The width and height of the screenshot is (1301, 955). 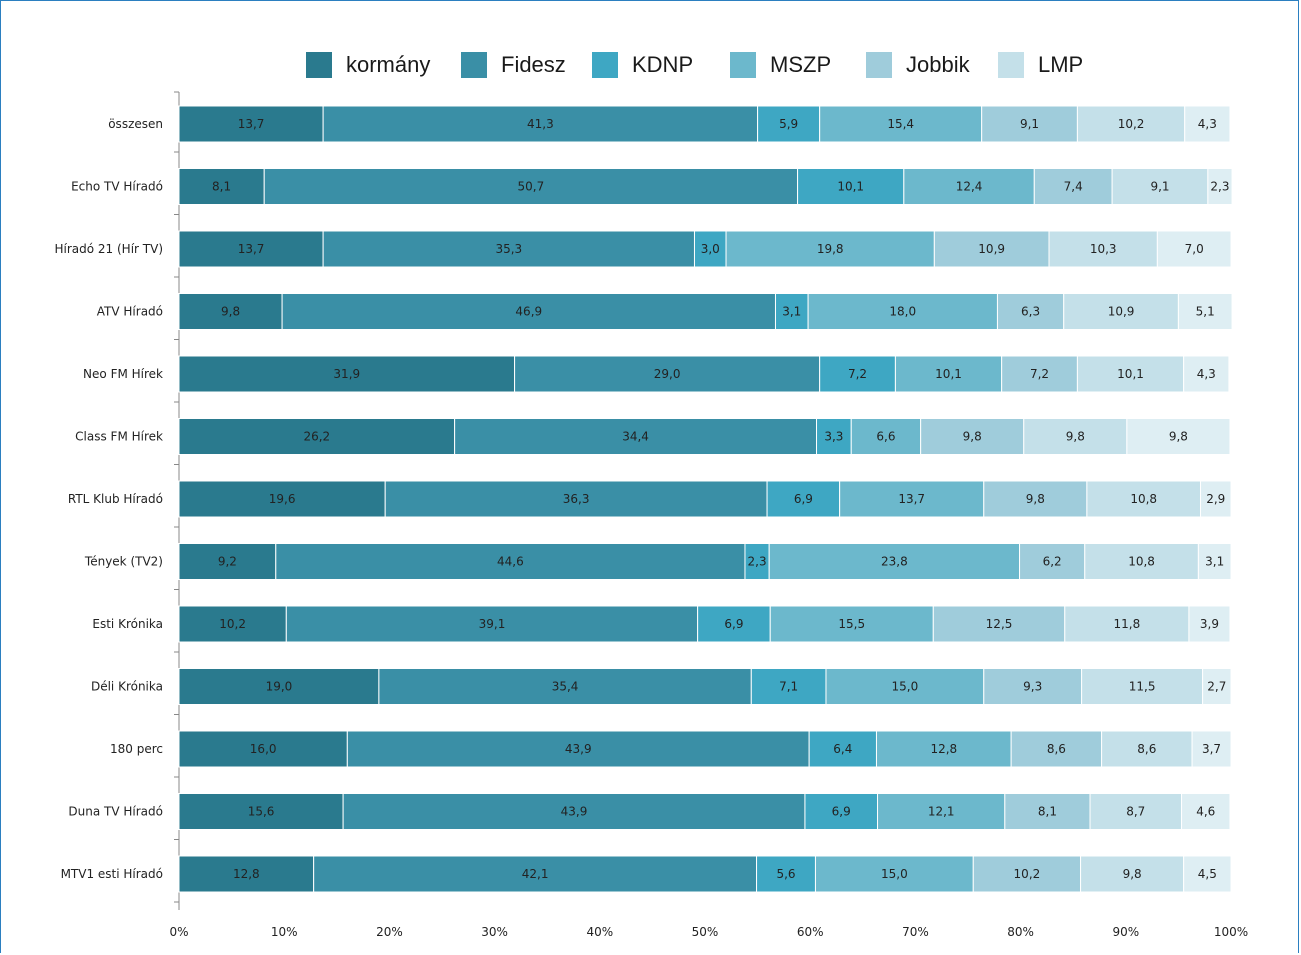 What do you see at coordinates (915, 932) in the screenshot?
I see `x-tick-label: 70%` at bounding box center [915, 932].